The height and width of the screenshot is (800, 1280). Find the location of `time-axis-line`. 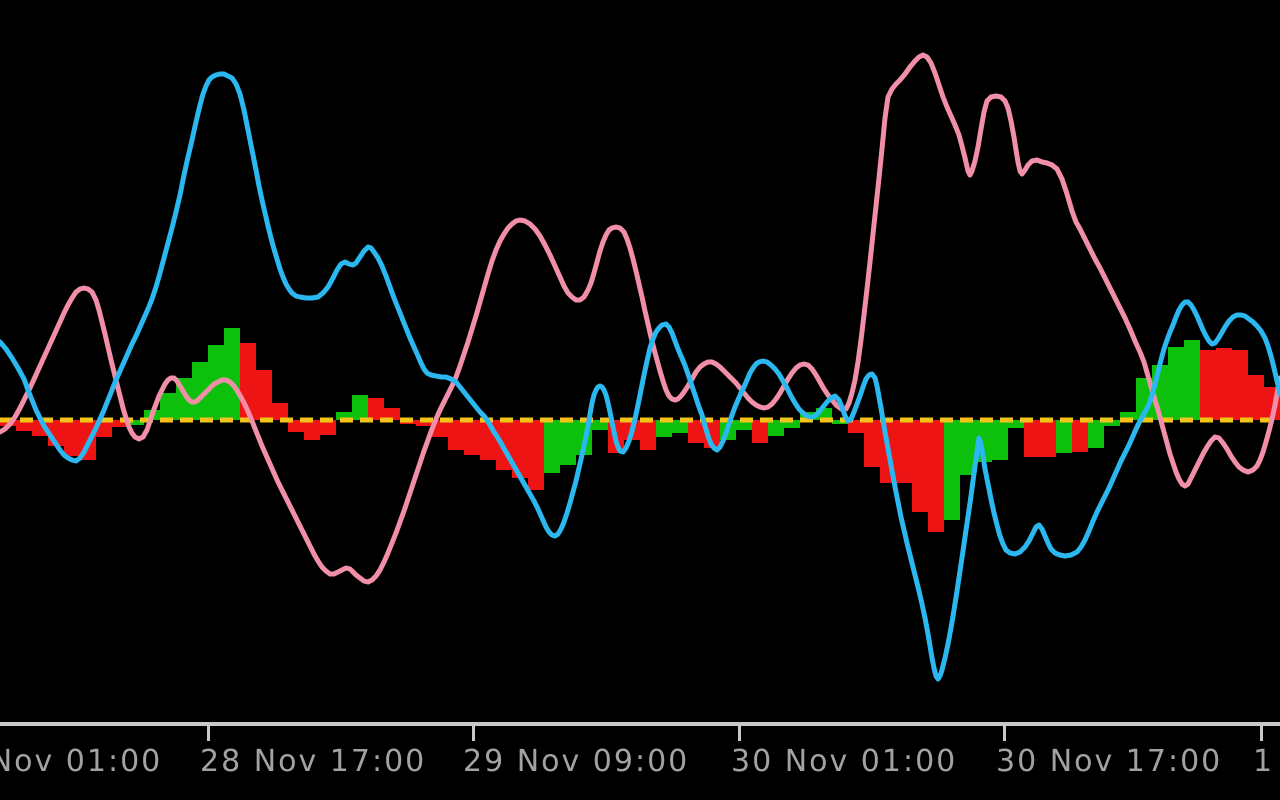

time-axis-line is located at coordinates (640, 724).